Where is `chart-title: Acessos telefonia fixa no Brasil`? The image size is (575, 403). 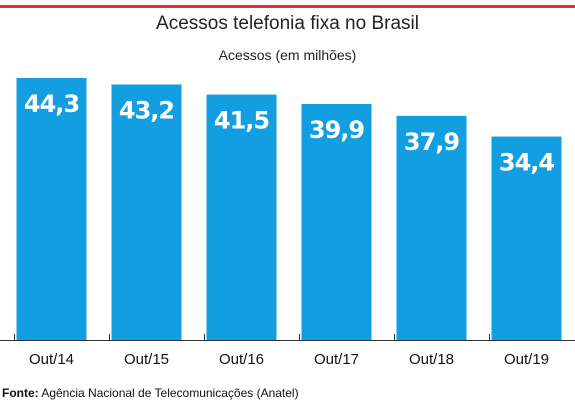 chart-title: Acessos telefonia fixa no Brasil is located at coordinates (287, 23).